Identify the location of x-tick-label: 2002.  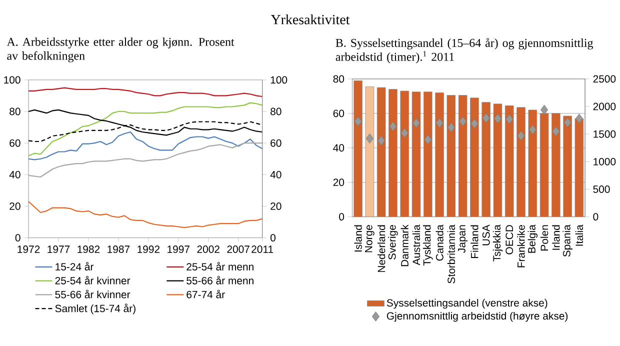
(208, 250).